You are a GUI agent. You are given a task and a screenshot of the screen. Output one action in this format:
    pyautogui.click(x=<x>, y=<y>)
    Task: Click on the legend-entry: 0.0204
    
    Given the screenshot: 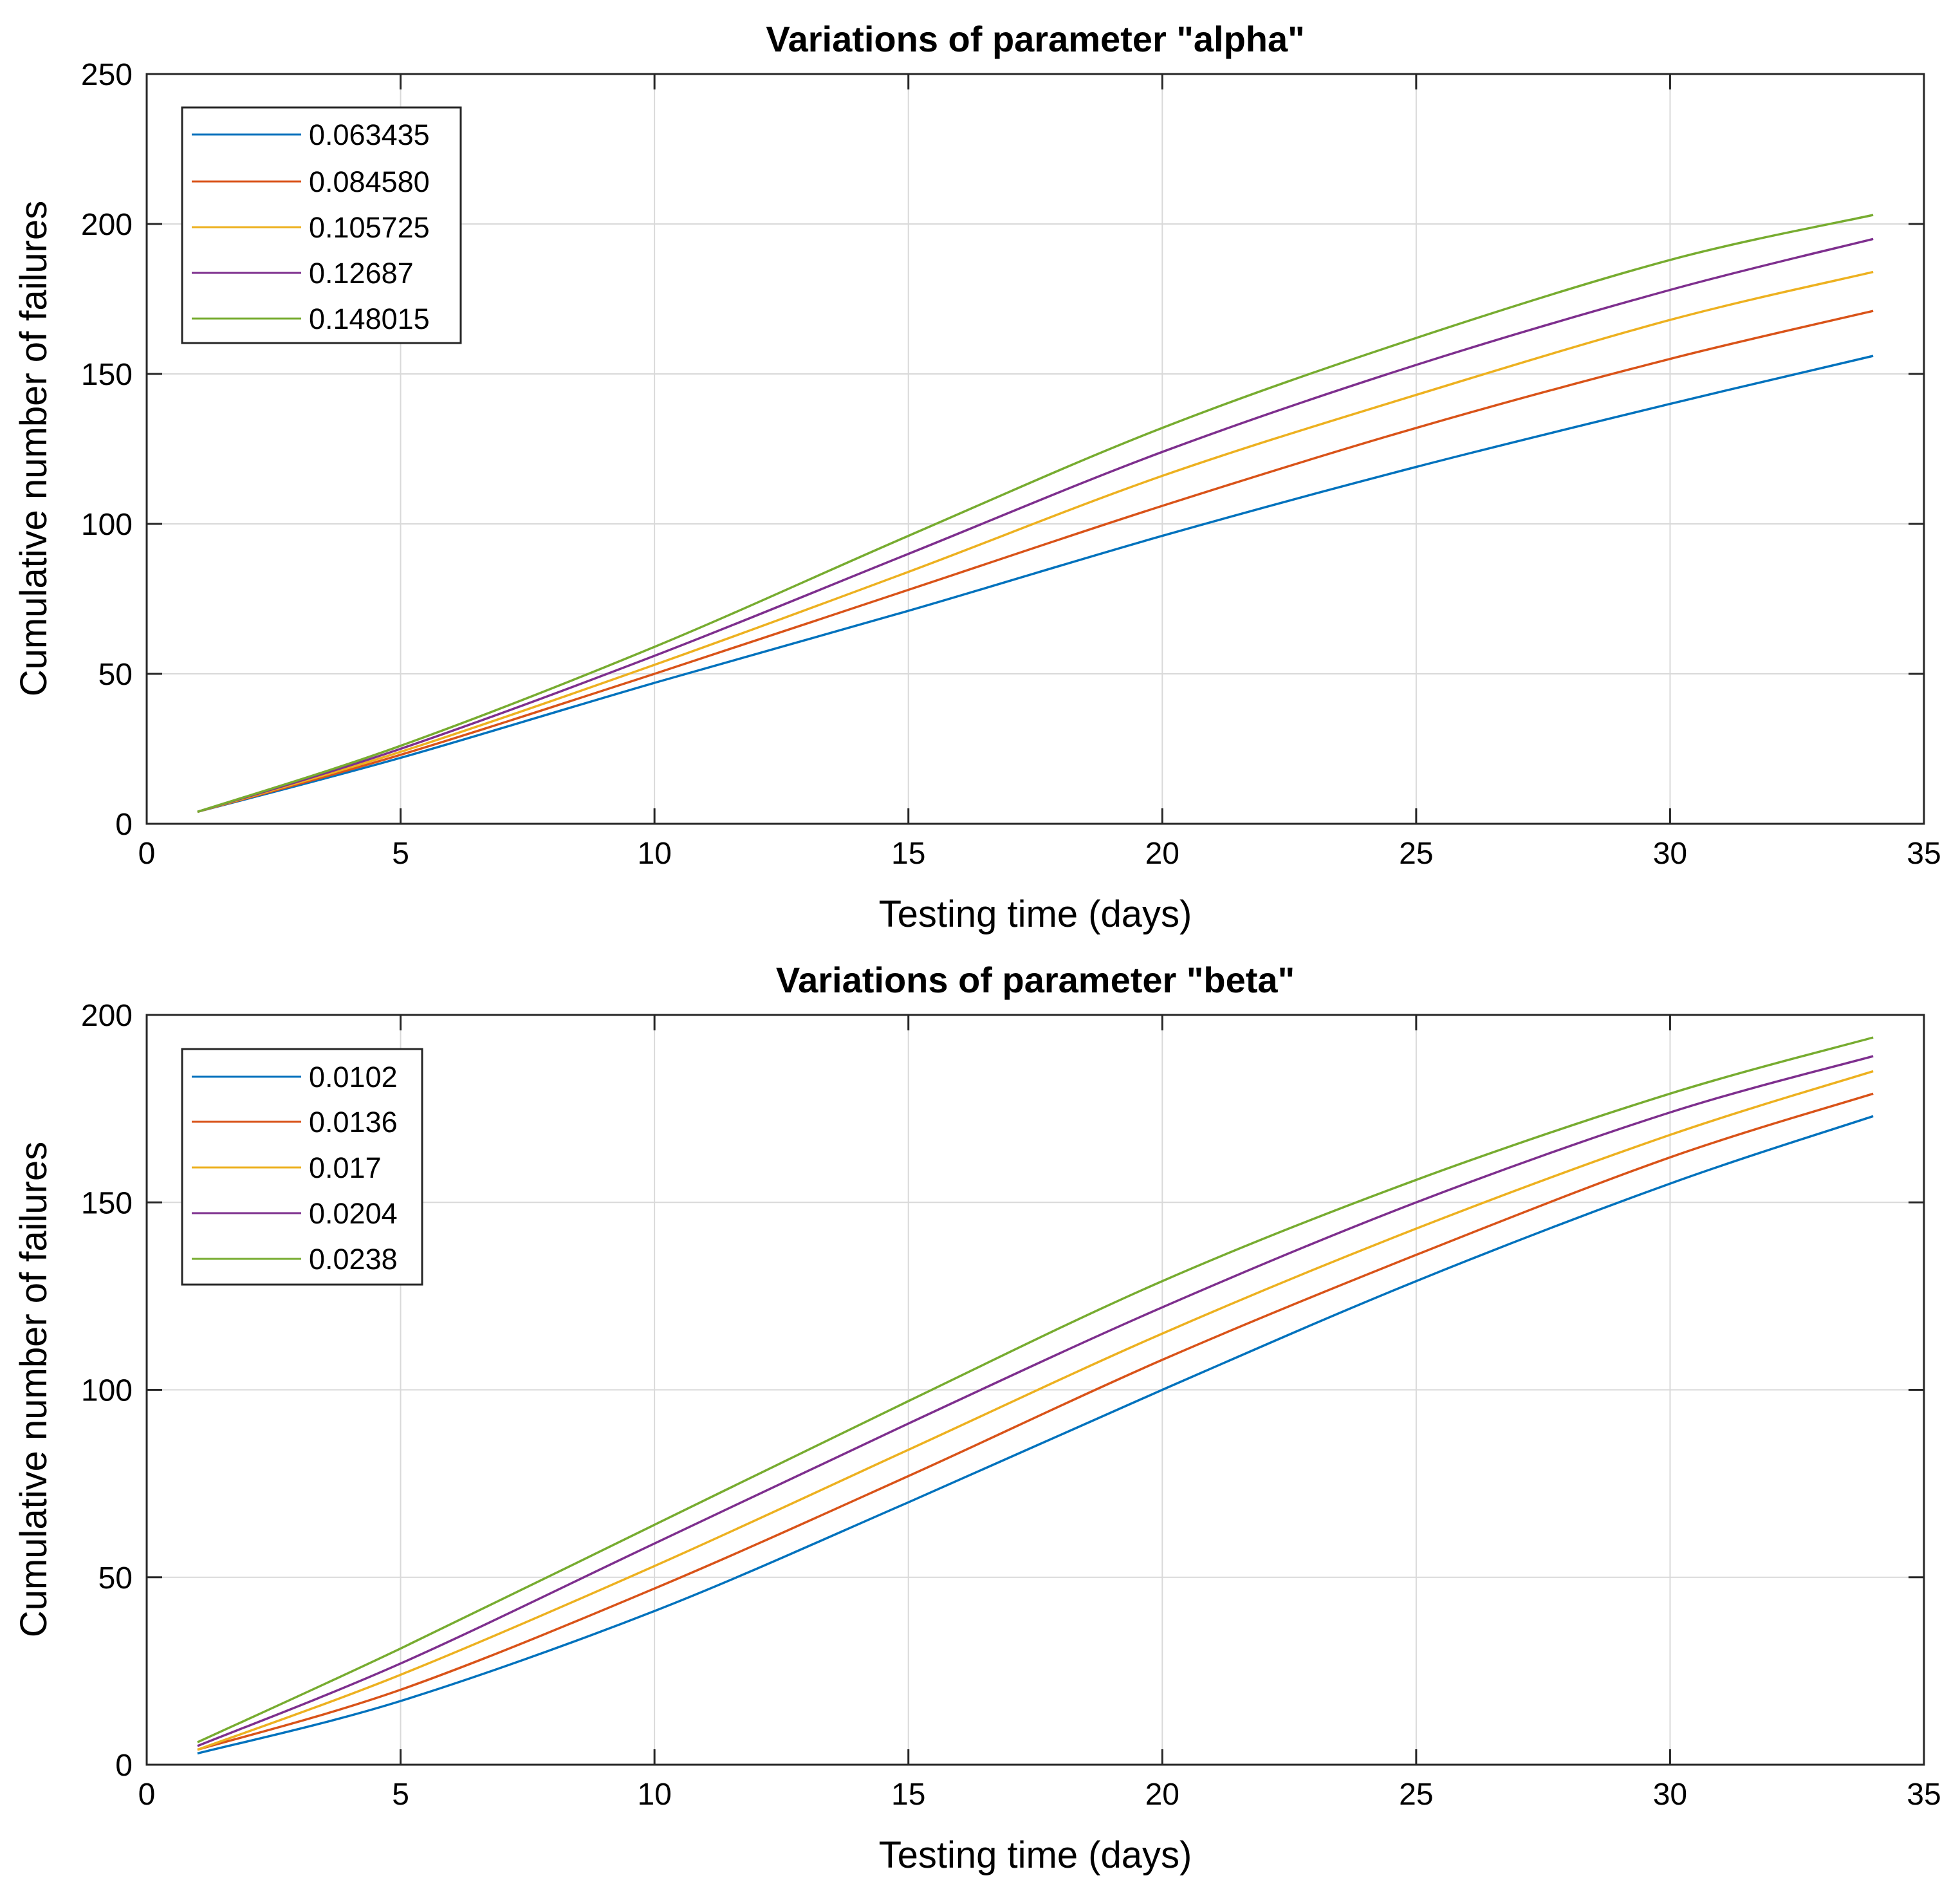 What is the action you would take?
    pyautogui.click(x=353, y=1214)
    